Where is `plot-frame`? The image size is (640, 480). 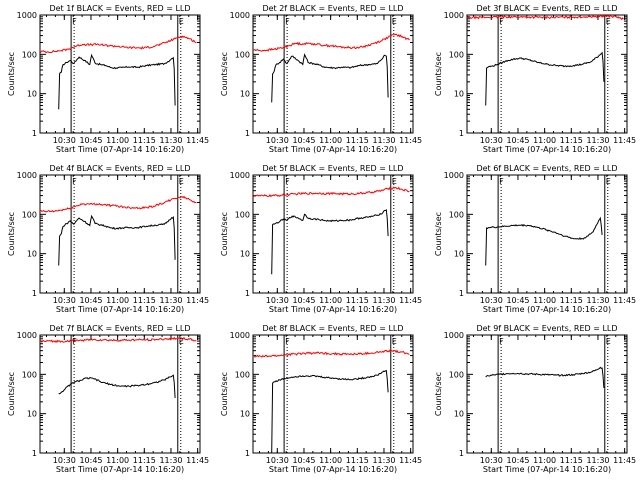 plot-frame is located at coordinates (333, 394).